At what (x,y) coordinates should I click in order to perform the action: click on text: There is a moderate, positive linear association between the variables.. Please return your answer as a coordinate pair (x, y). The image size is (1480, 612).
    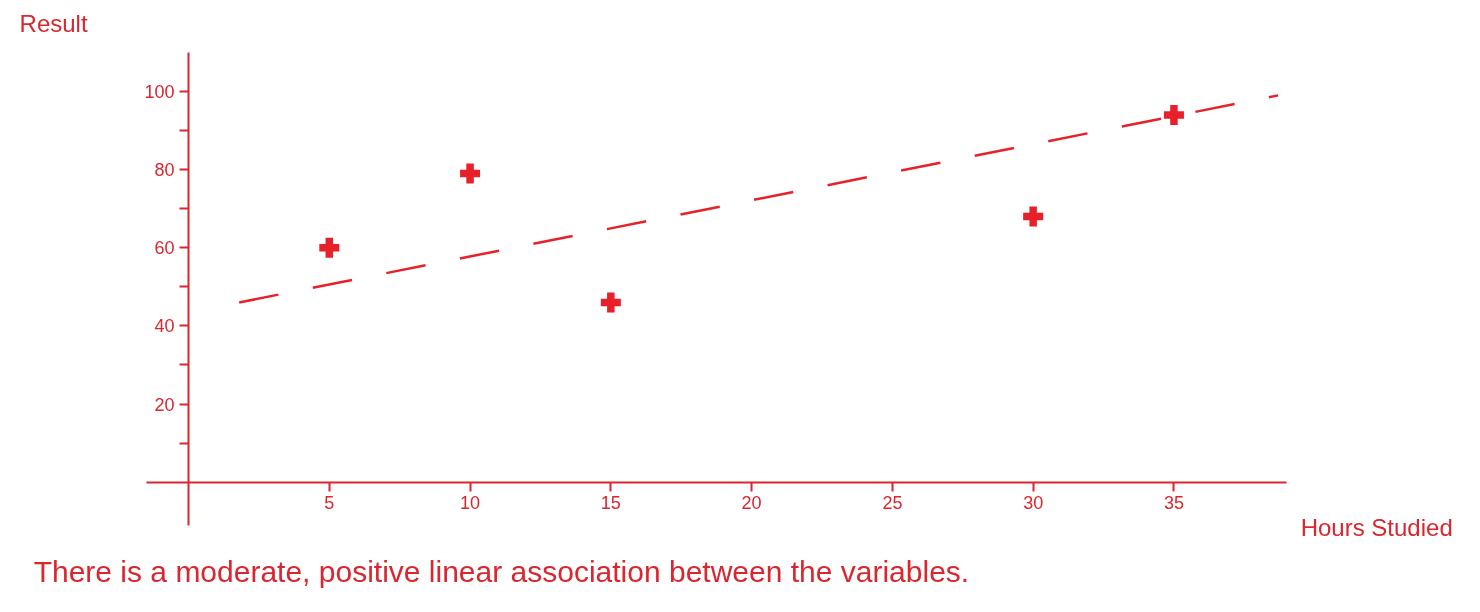
    Looking at the image, I should click on (501, 571).